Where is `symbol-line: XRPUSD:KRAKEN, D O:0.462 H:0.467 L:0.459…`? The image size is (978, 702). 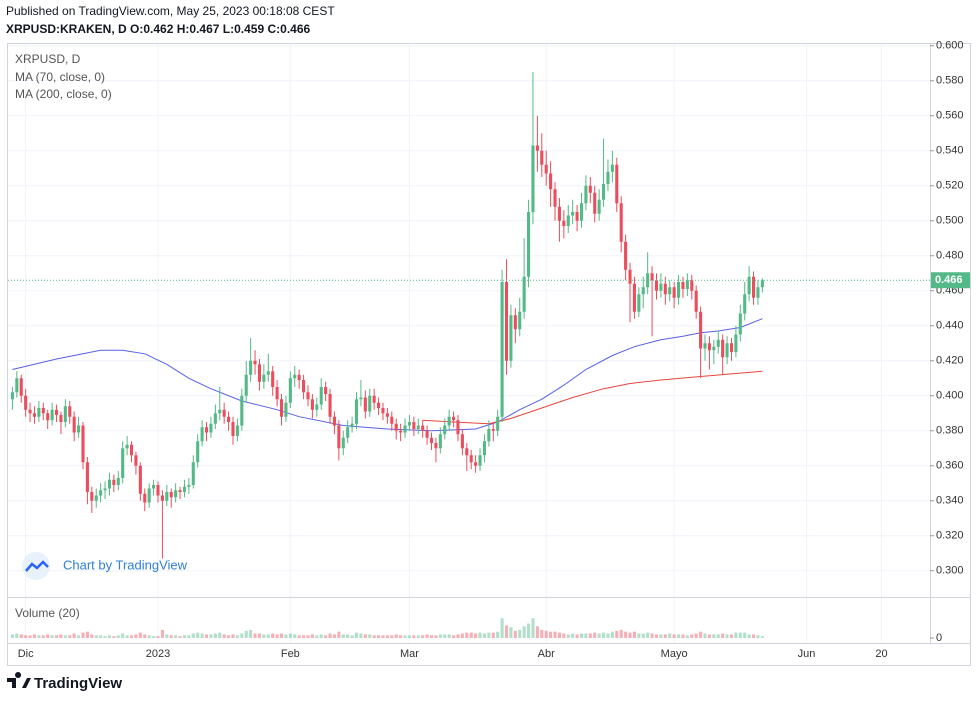 symbol-line: XRPUSD:KRAKEN, D O:0.462 H:0.467 L:0.459… is located at coordinates (158, 29).